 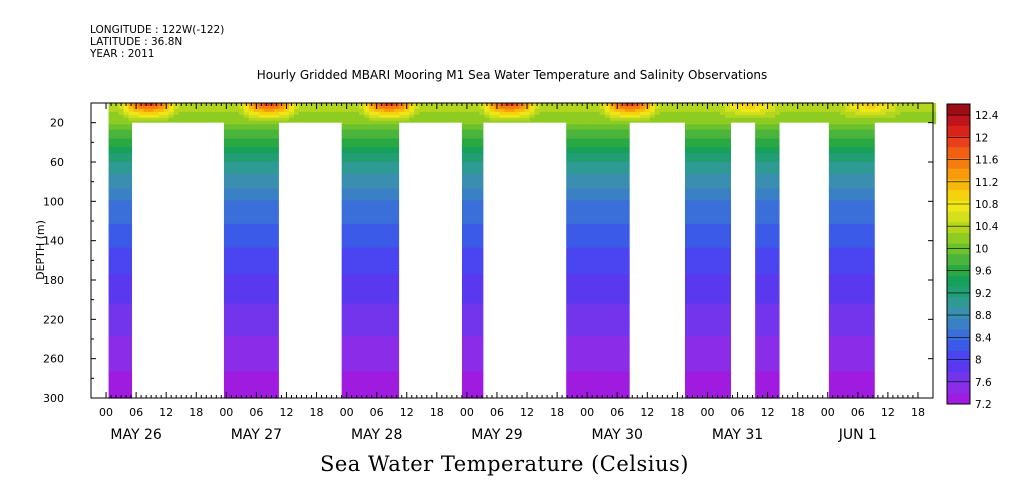 I want to click on x-hour-label: 12, so click(x=647, y=412).